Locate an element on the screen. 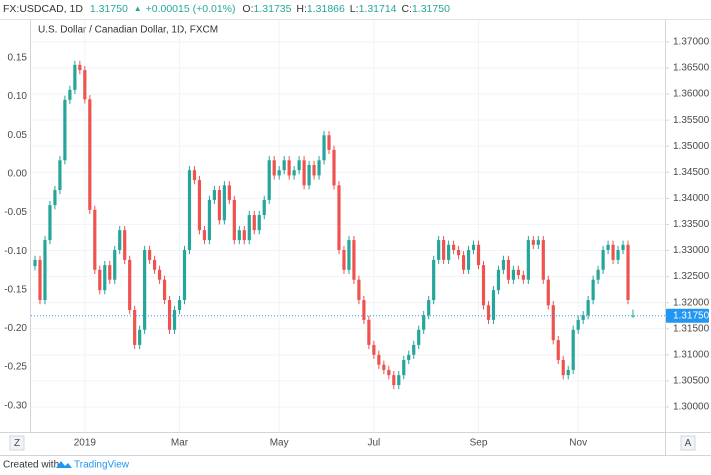 Image resolution: width=711 pixels, height=475 pixels. price: 1.31750 is located at coordinates (109, 9).